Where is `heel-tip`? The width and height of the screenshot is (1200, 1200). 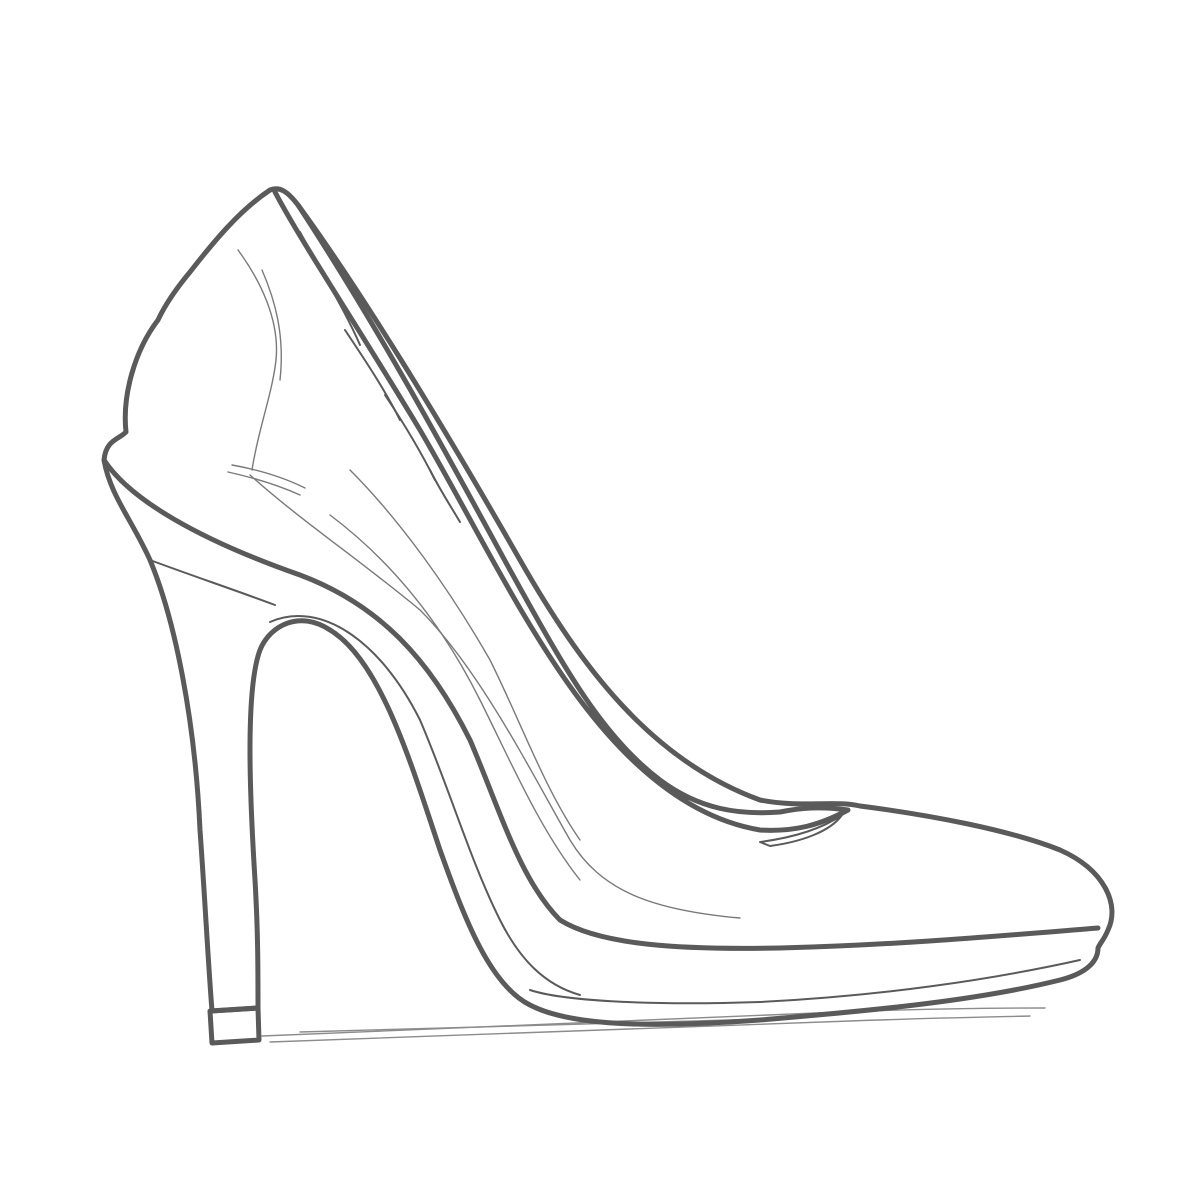 heel-tip is located at coordinates (234, 1025).